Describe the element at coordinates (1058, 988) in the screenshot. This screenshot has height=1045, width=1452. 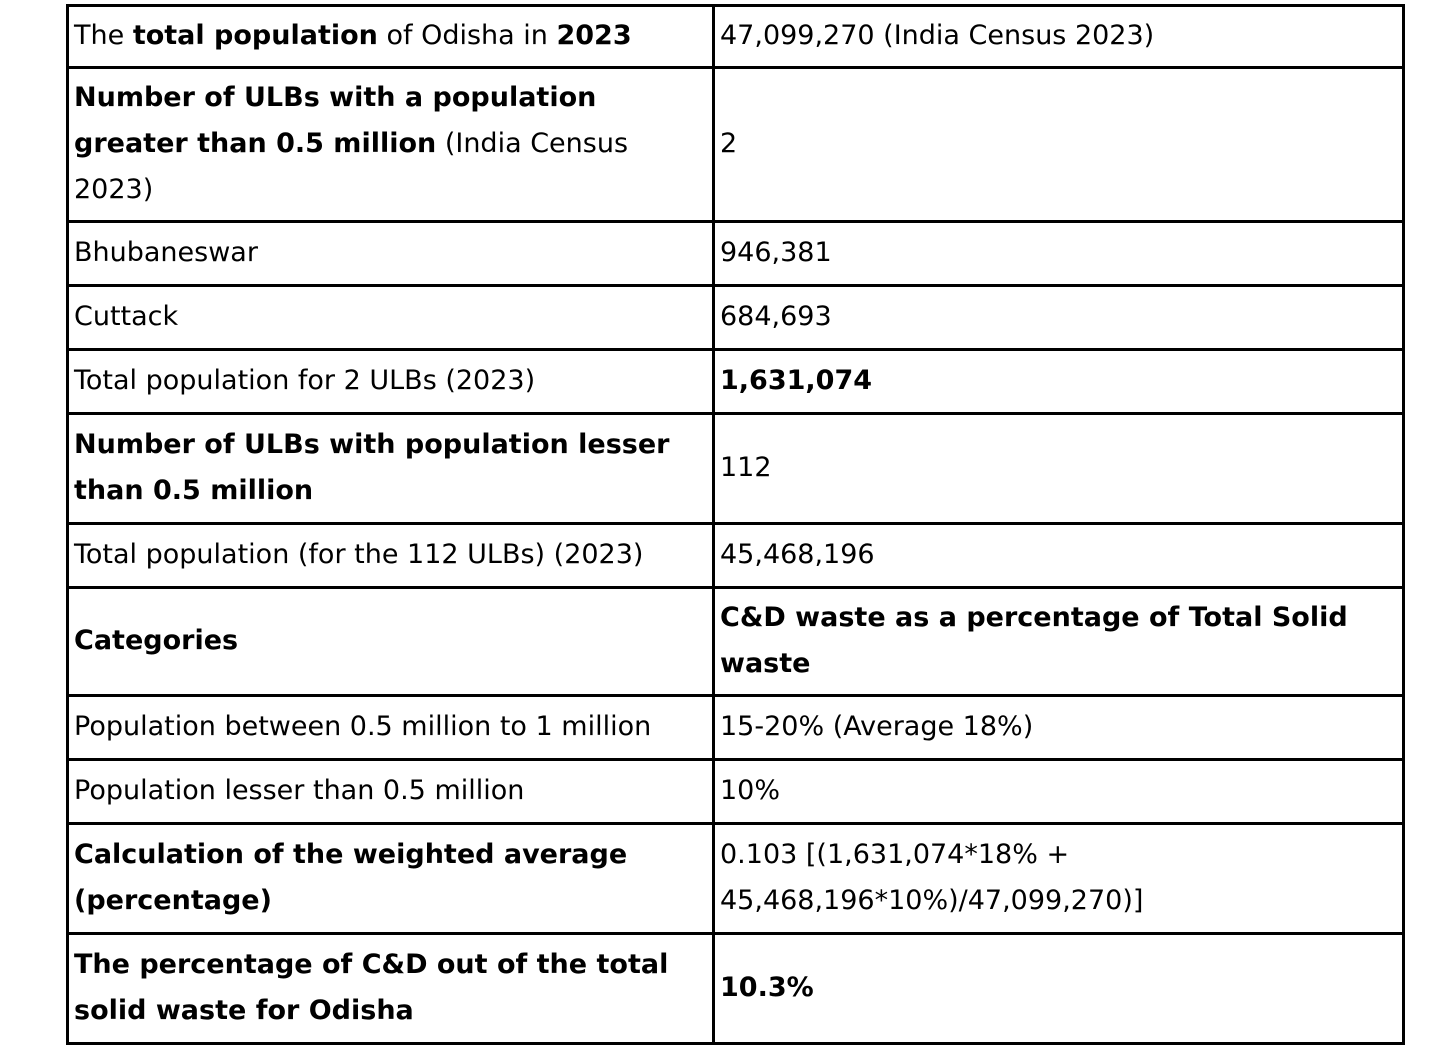
I see `row-value: 10.3%` at that location.